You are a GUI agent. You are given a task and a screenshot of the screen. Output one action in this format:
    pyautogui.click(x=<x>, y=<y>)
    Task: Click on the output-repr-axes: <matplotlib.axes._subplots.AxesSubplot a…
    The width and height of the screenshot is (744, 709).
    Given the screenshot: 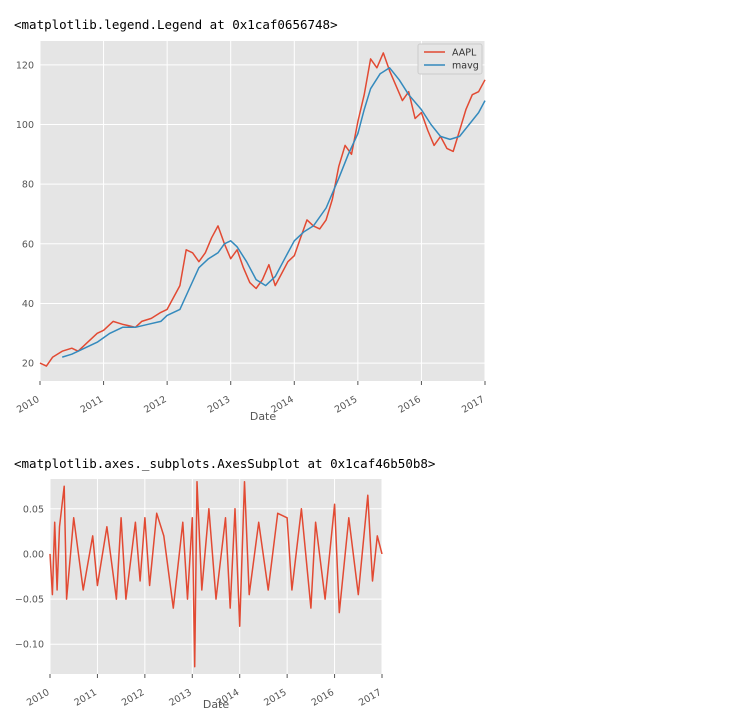 What is the action you would take?
    pyautogui.click(x=225, y=463)
    